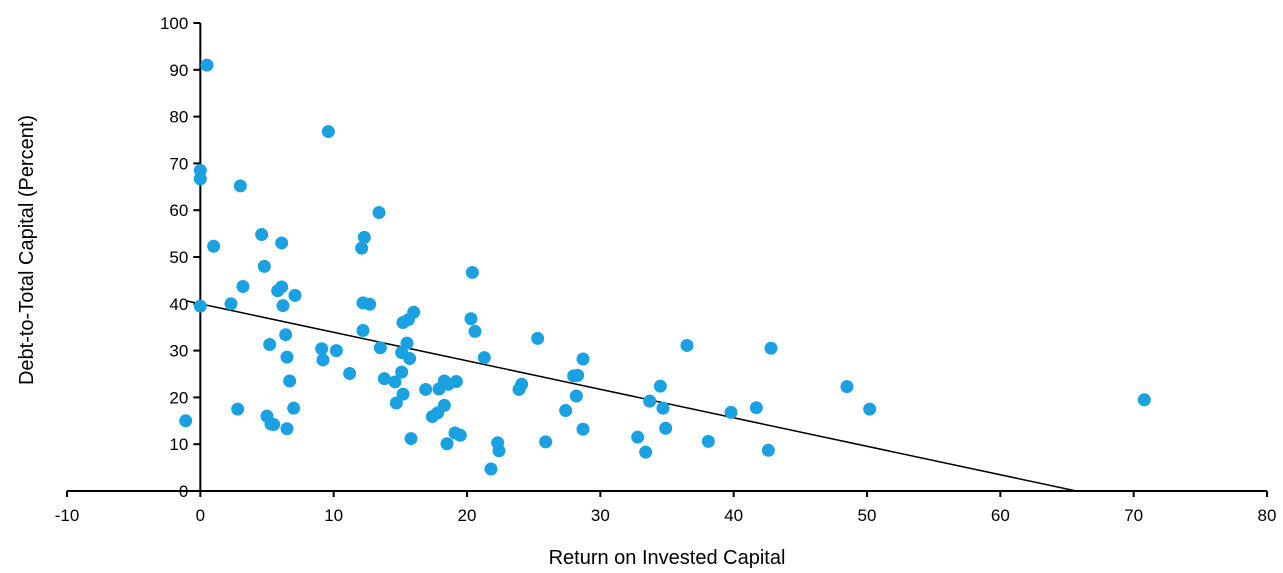 The width and height of the screenshot is (1283, 573). Describe the element at coordinates (867, 515) in the screenshot. I see `x-tick-label: 50` at that location.